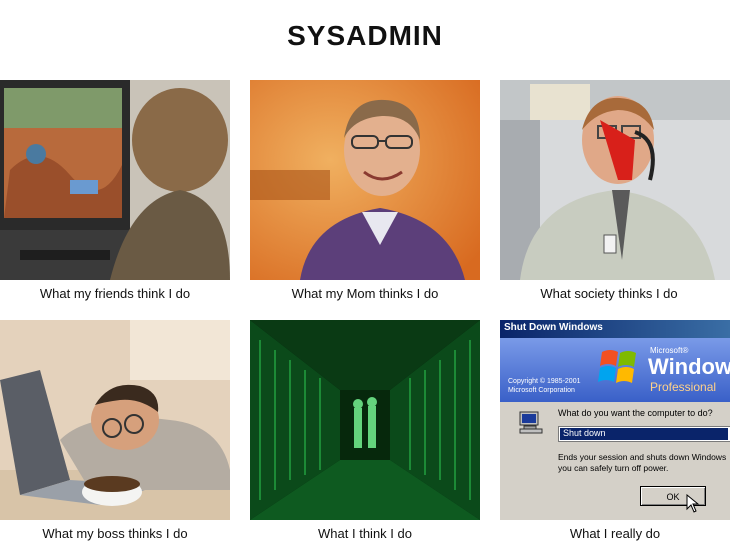 The image size is (730, 560). What do you see at coordinates (613, 468) in the screenshot?
I see `description-line-2: you can safely turn off power.` at bounding box center [613, 468].